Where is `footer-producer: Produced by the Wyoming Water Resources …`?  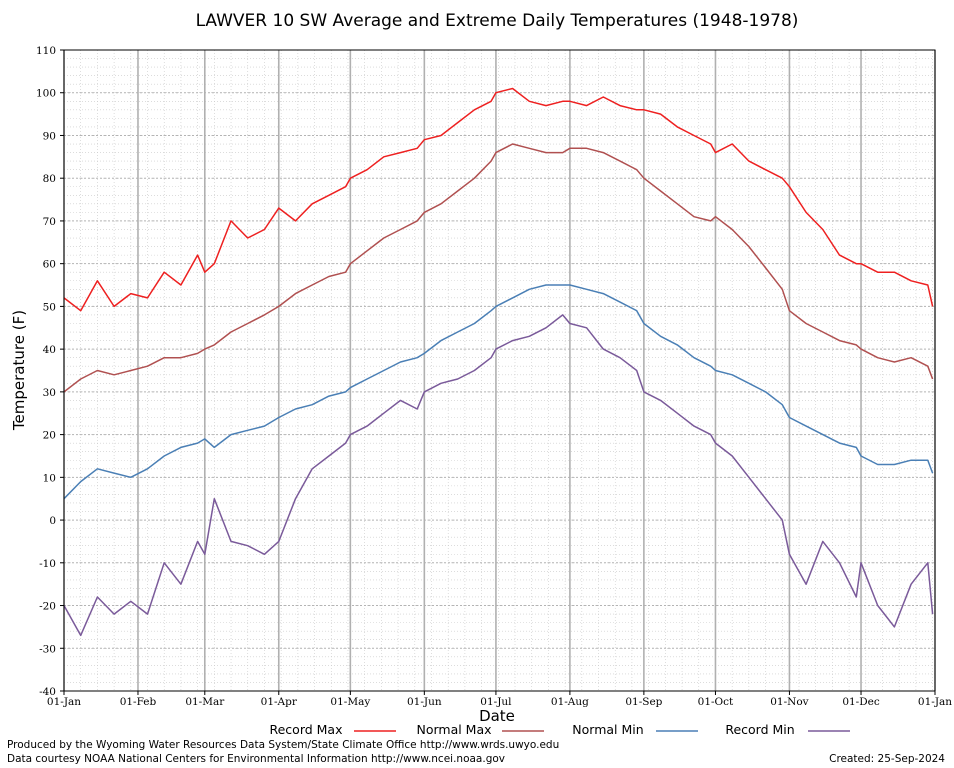 footer-producer: Produced by the Wyoming Water Resources … is located at coordinates (283, 745).